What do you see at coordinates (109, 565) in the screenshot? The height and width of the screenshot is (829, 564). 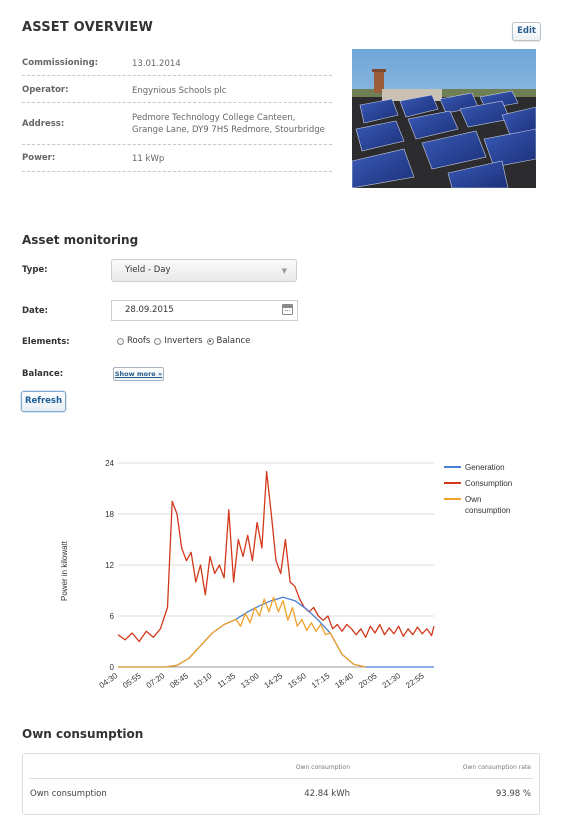 I see `y-tick-label: 12` at bounding box center [109, 565].